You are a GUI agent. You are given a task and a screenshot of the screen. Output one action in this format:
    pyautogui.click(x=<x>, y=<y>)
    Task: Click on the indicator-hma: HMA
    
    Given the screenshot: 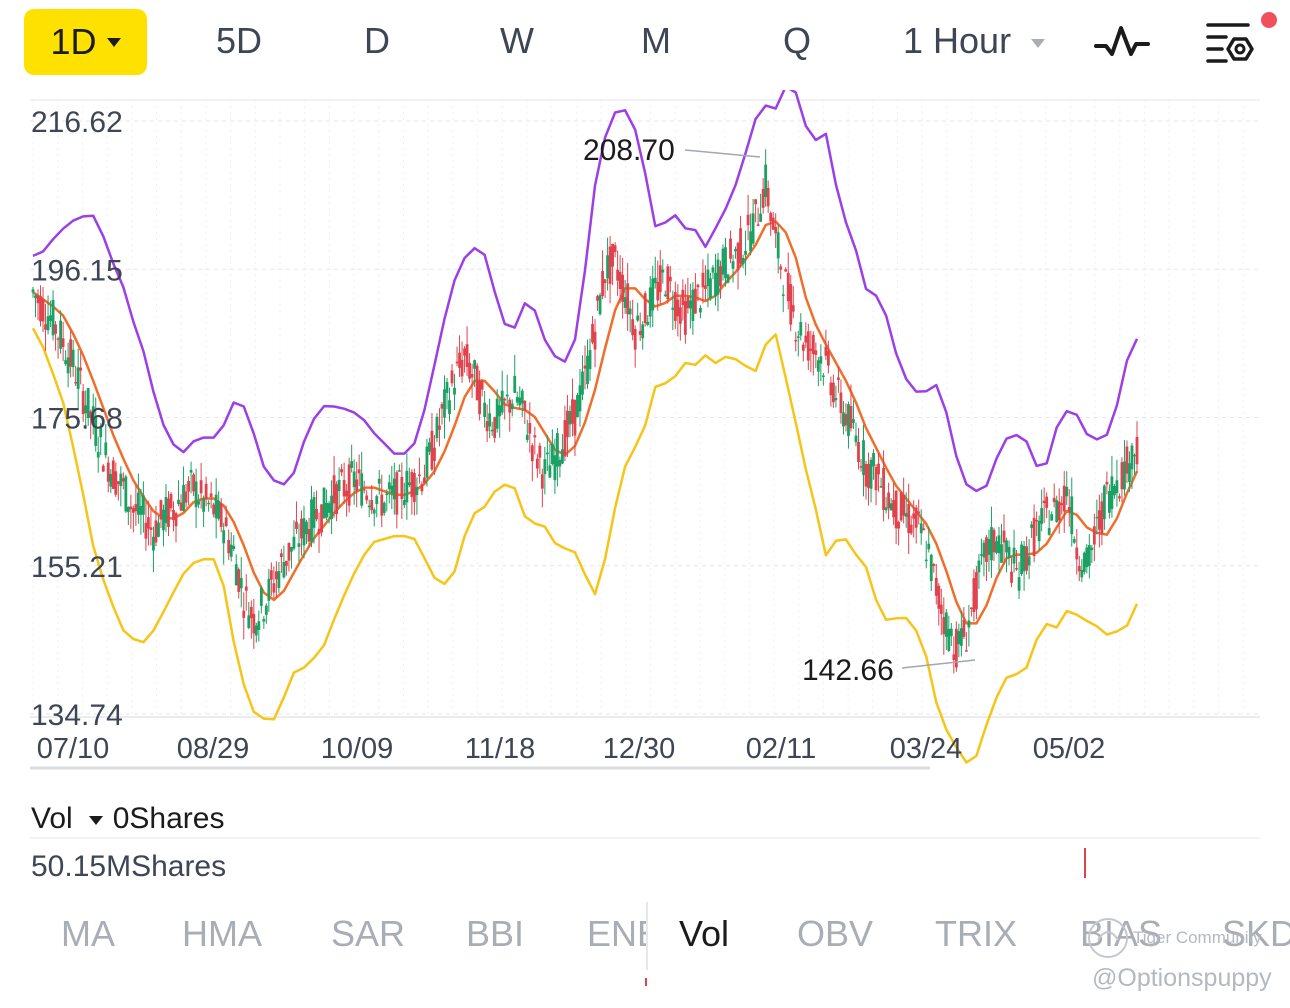 What is the action you would take?
    pyautogui.click(x=222, y=933)
    